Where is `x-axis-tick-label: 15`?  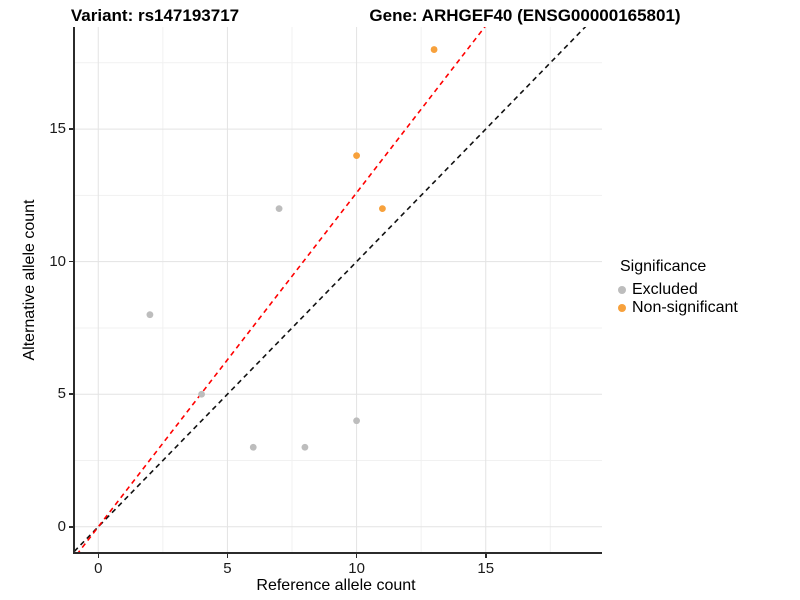
x-axis-tick-label: 15 is located at coordinates (486, 568).